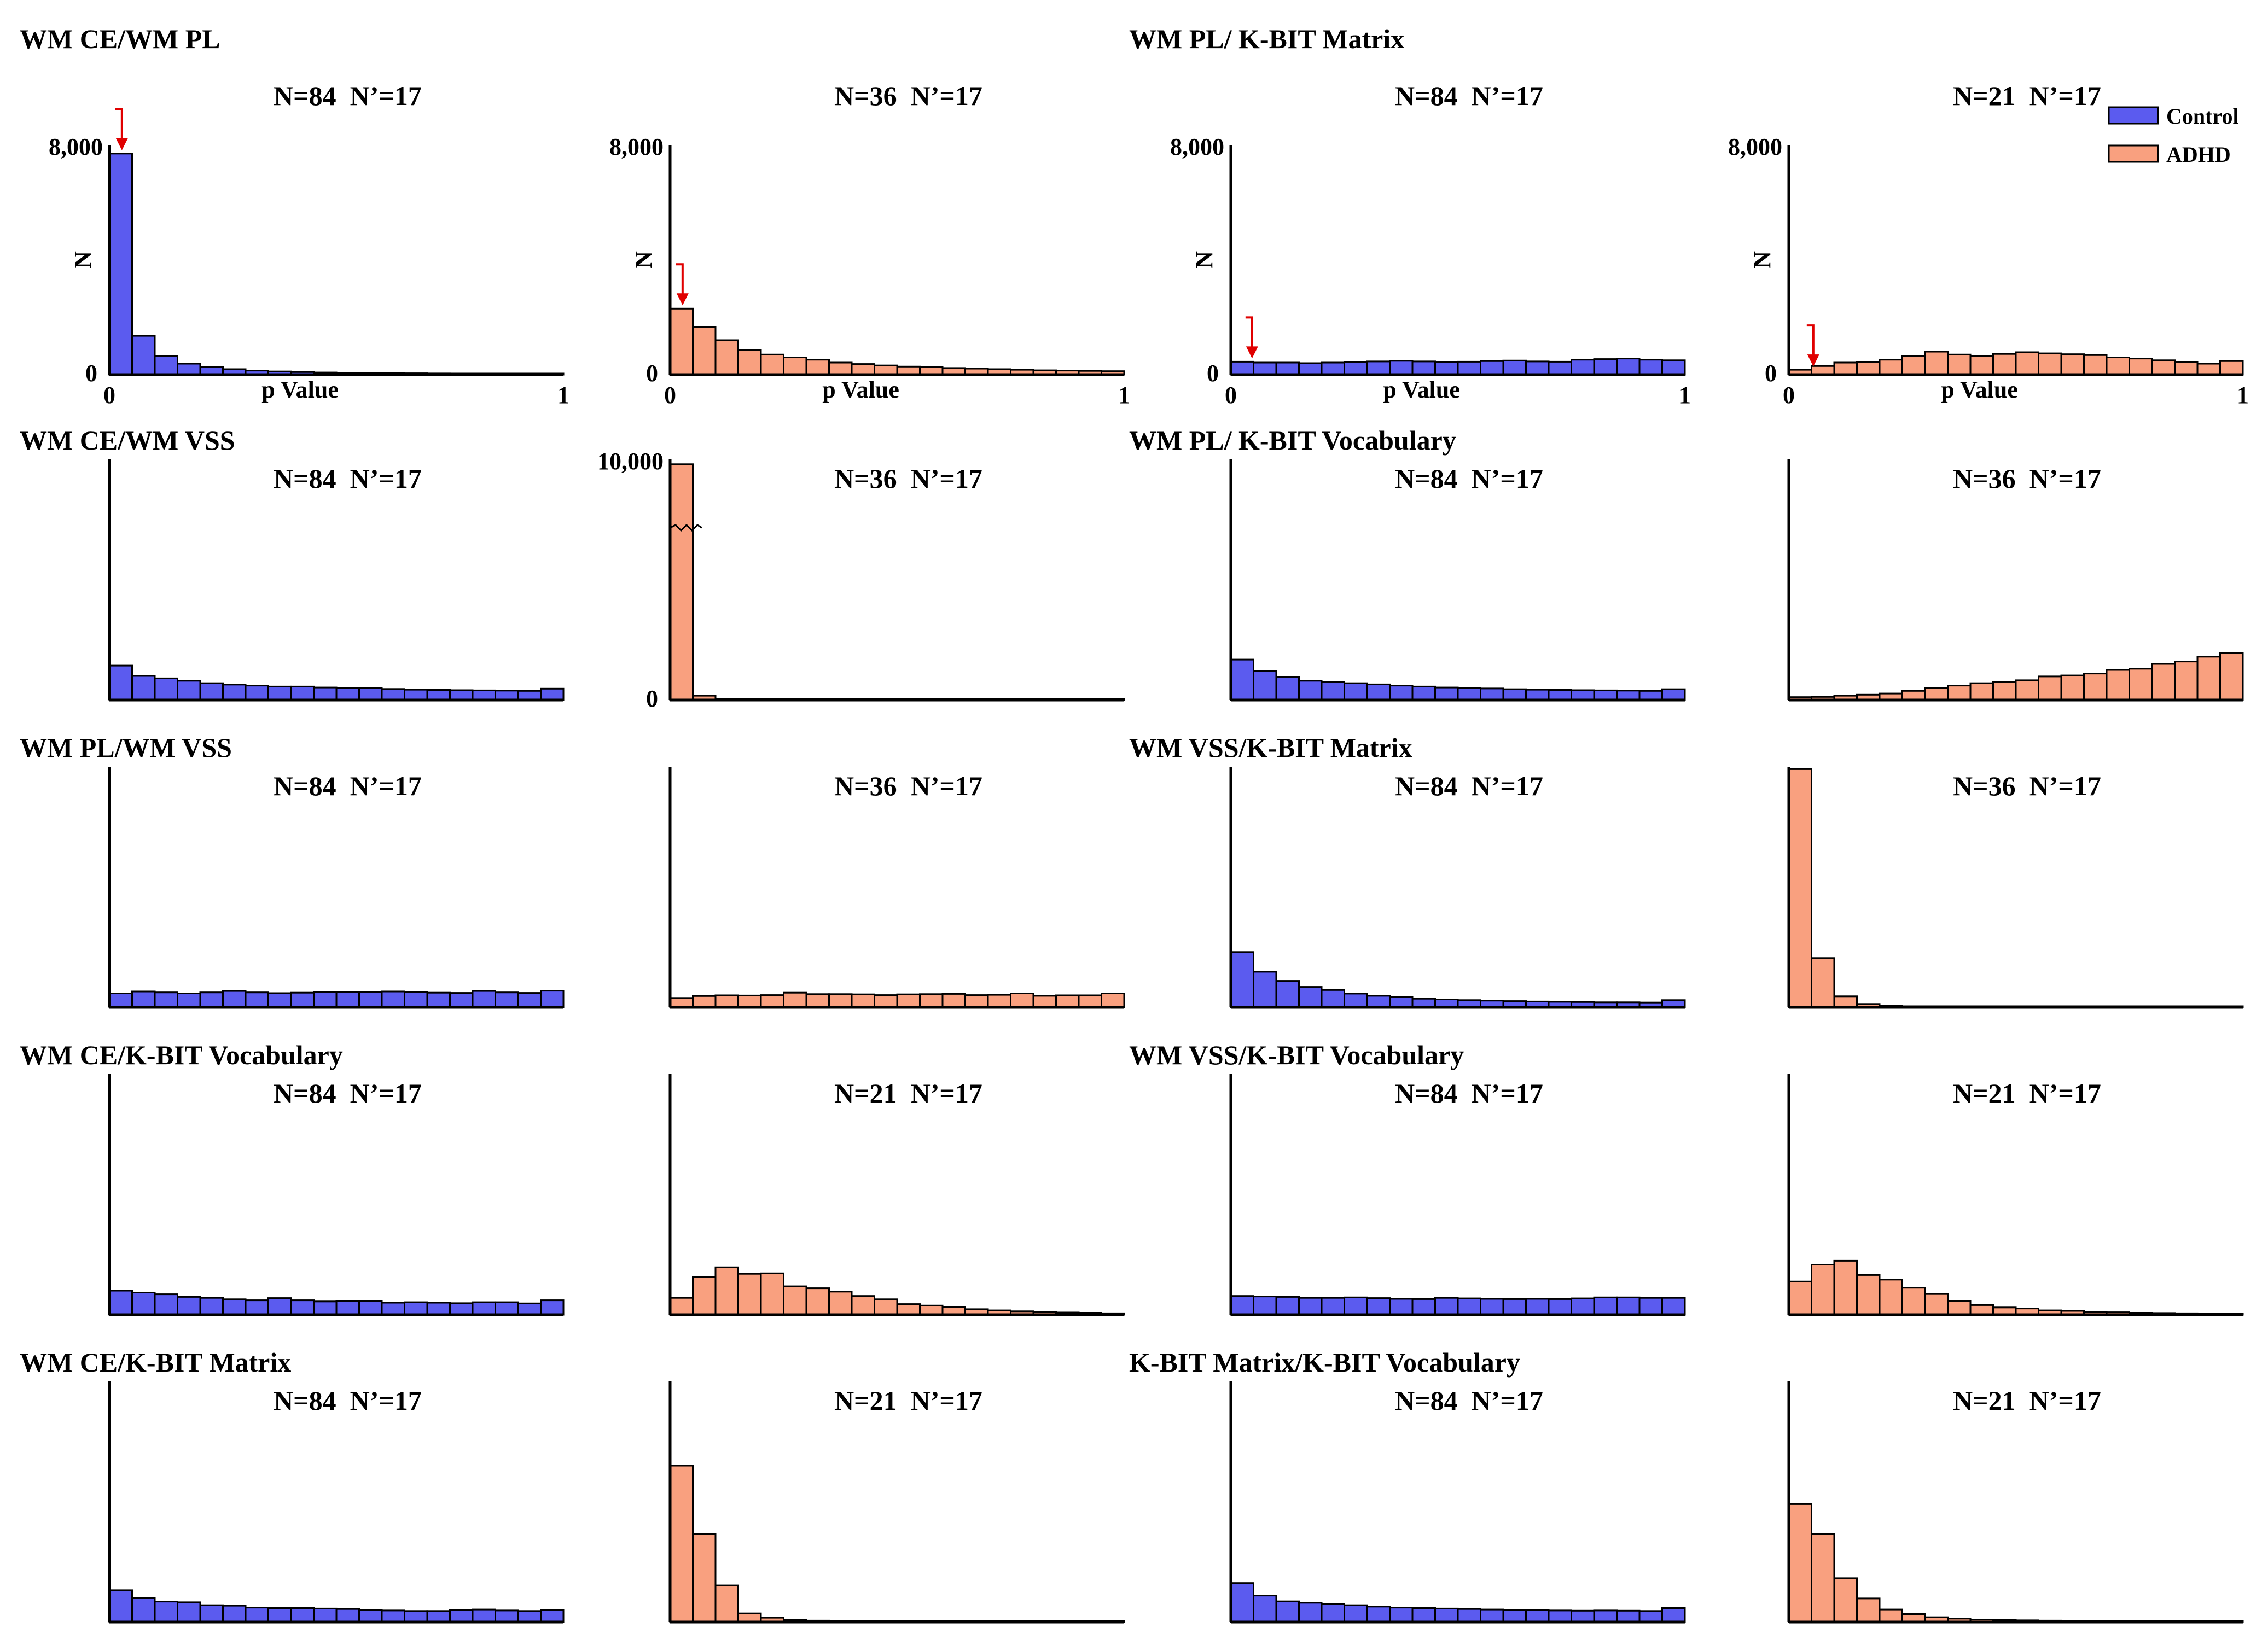 This screenshot has width=2268, height=1639. I want to click on panel-1-2: N=84 N’=17, so click(1457, 580).